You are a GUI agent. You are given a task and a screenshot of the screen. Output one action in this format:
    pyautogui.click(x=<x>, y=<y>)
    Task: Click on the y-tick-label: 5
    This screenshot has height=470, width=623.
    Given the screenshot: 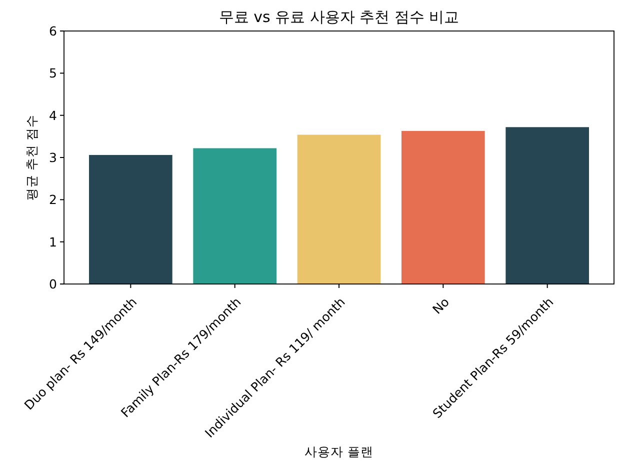 What is the action you would take?
    pyautogui.click(x=53, y=73)
    